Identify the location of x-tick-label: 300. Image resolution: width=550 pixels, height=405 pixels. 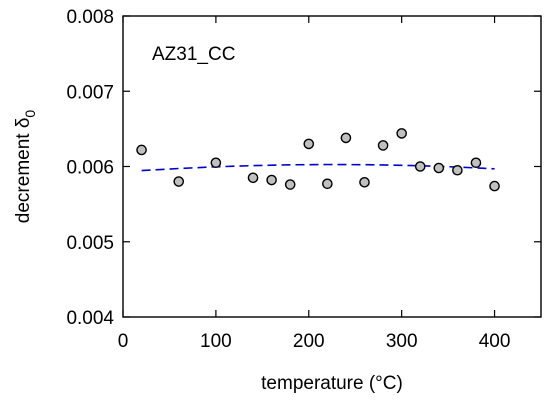
(402, 341).